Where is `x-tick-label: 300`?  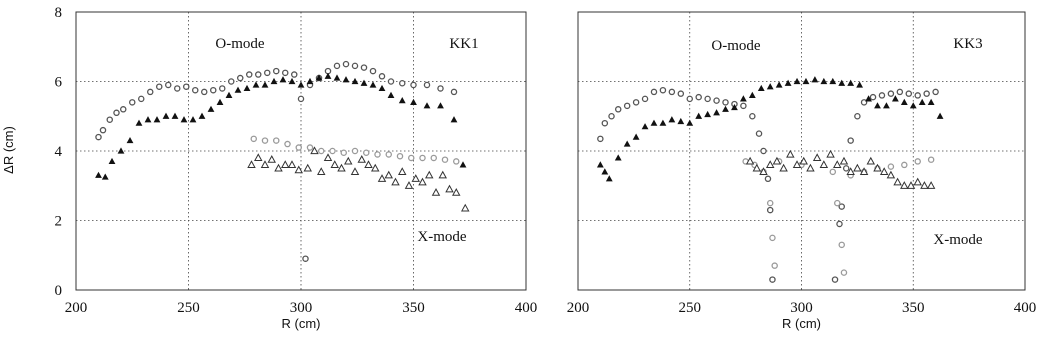
x-tick-label: 300 is located at coordinates (801, 308).